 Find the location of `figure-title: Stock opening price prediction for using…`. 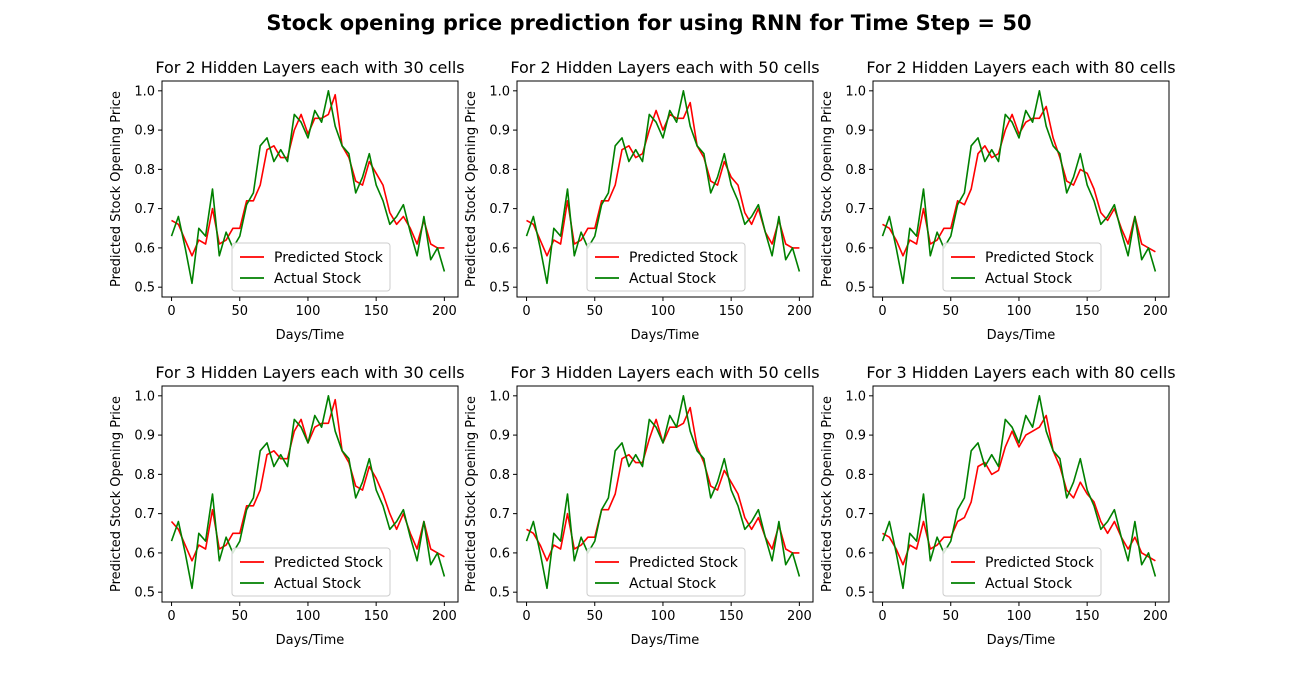

figure-title: Stock opening price prediction for using… is located at coordinates (648, 23).